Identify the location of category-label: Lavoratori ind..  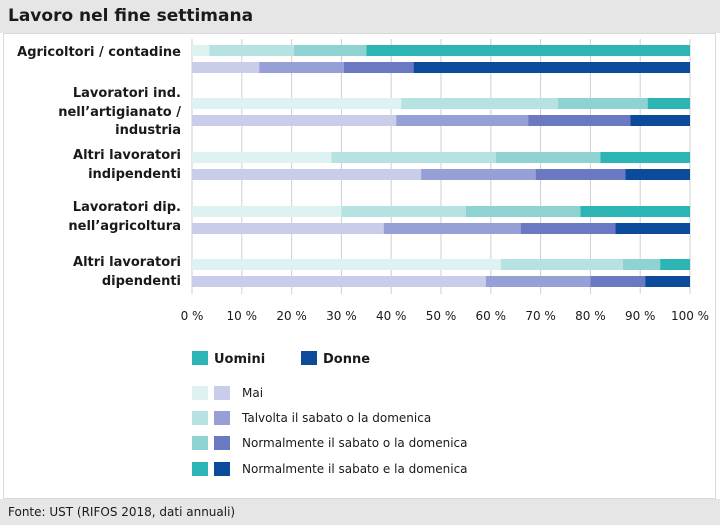
(127, 93).